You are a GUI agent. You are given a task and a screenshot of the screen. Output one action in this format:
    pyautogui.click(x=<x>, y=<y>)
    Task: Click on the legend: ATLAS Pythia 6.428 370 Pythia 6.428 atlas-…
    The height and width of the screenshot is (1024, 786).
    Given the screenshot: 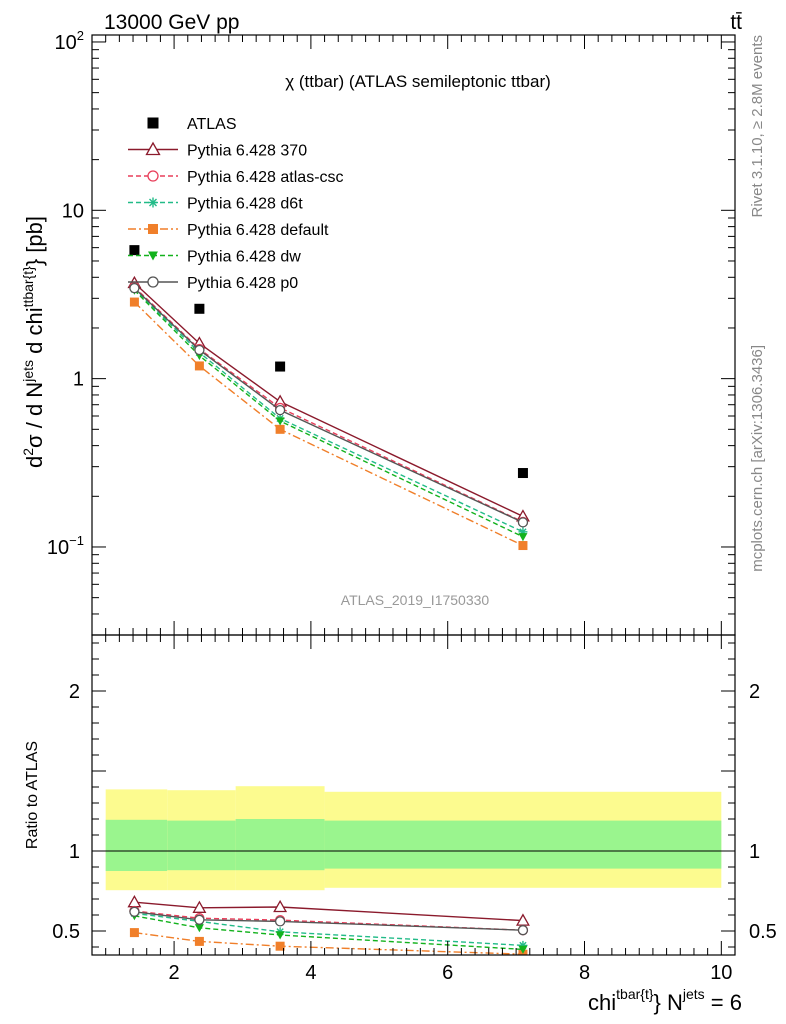 What is the action you would take?
    pyautogui.click(x=236, y=204)
    